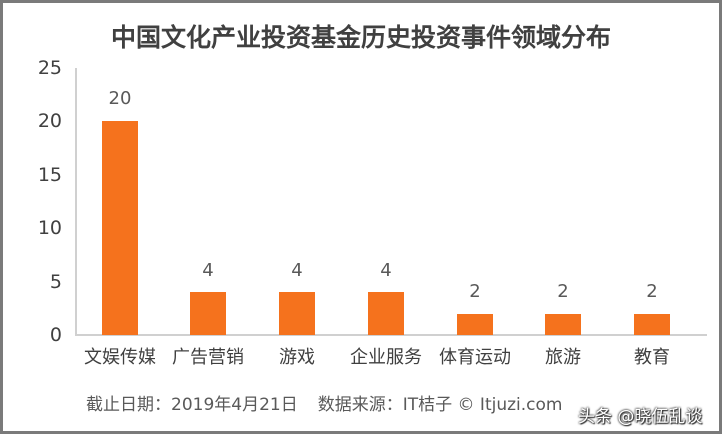 This screenshot has height=434, width=722. What do you see at coordinates (360, 37) in the screenshot?
I see `chart-title: 中国文化产业投资基金历史投资事件领域分布` at bounding box center [360, 37].